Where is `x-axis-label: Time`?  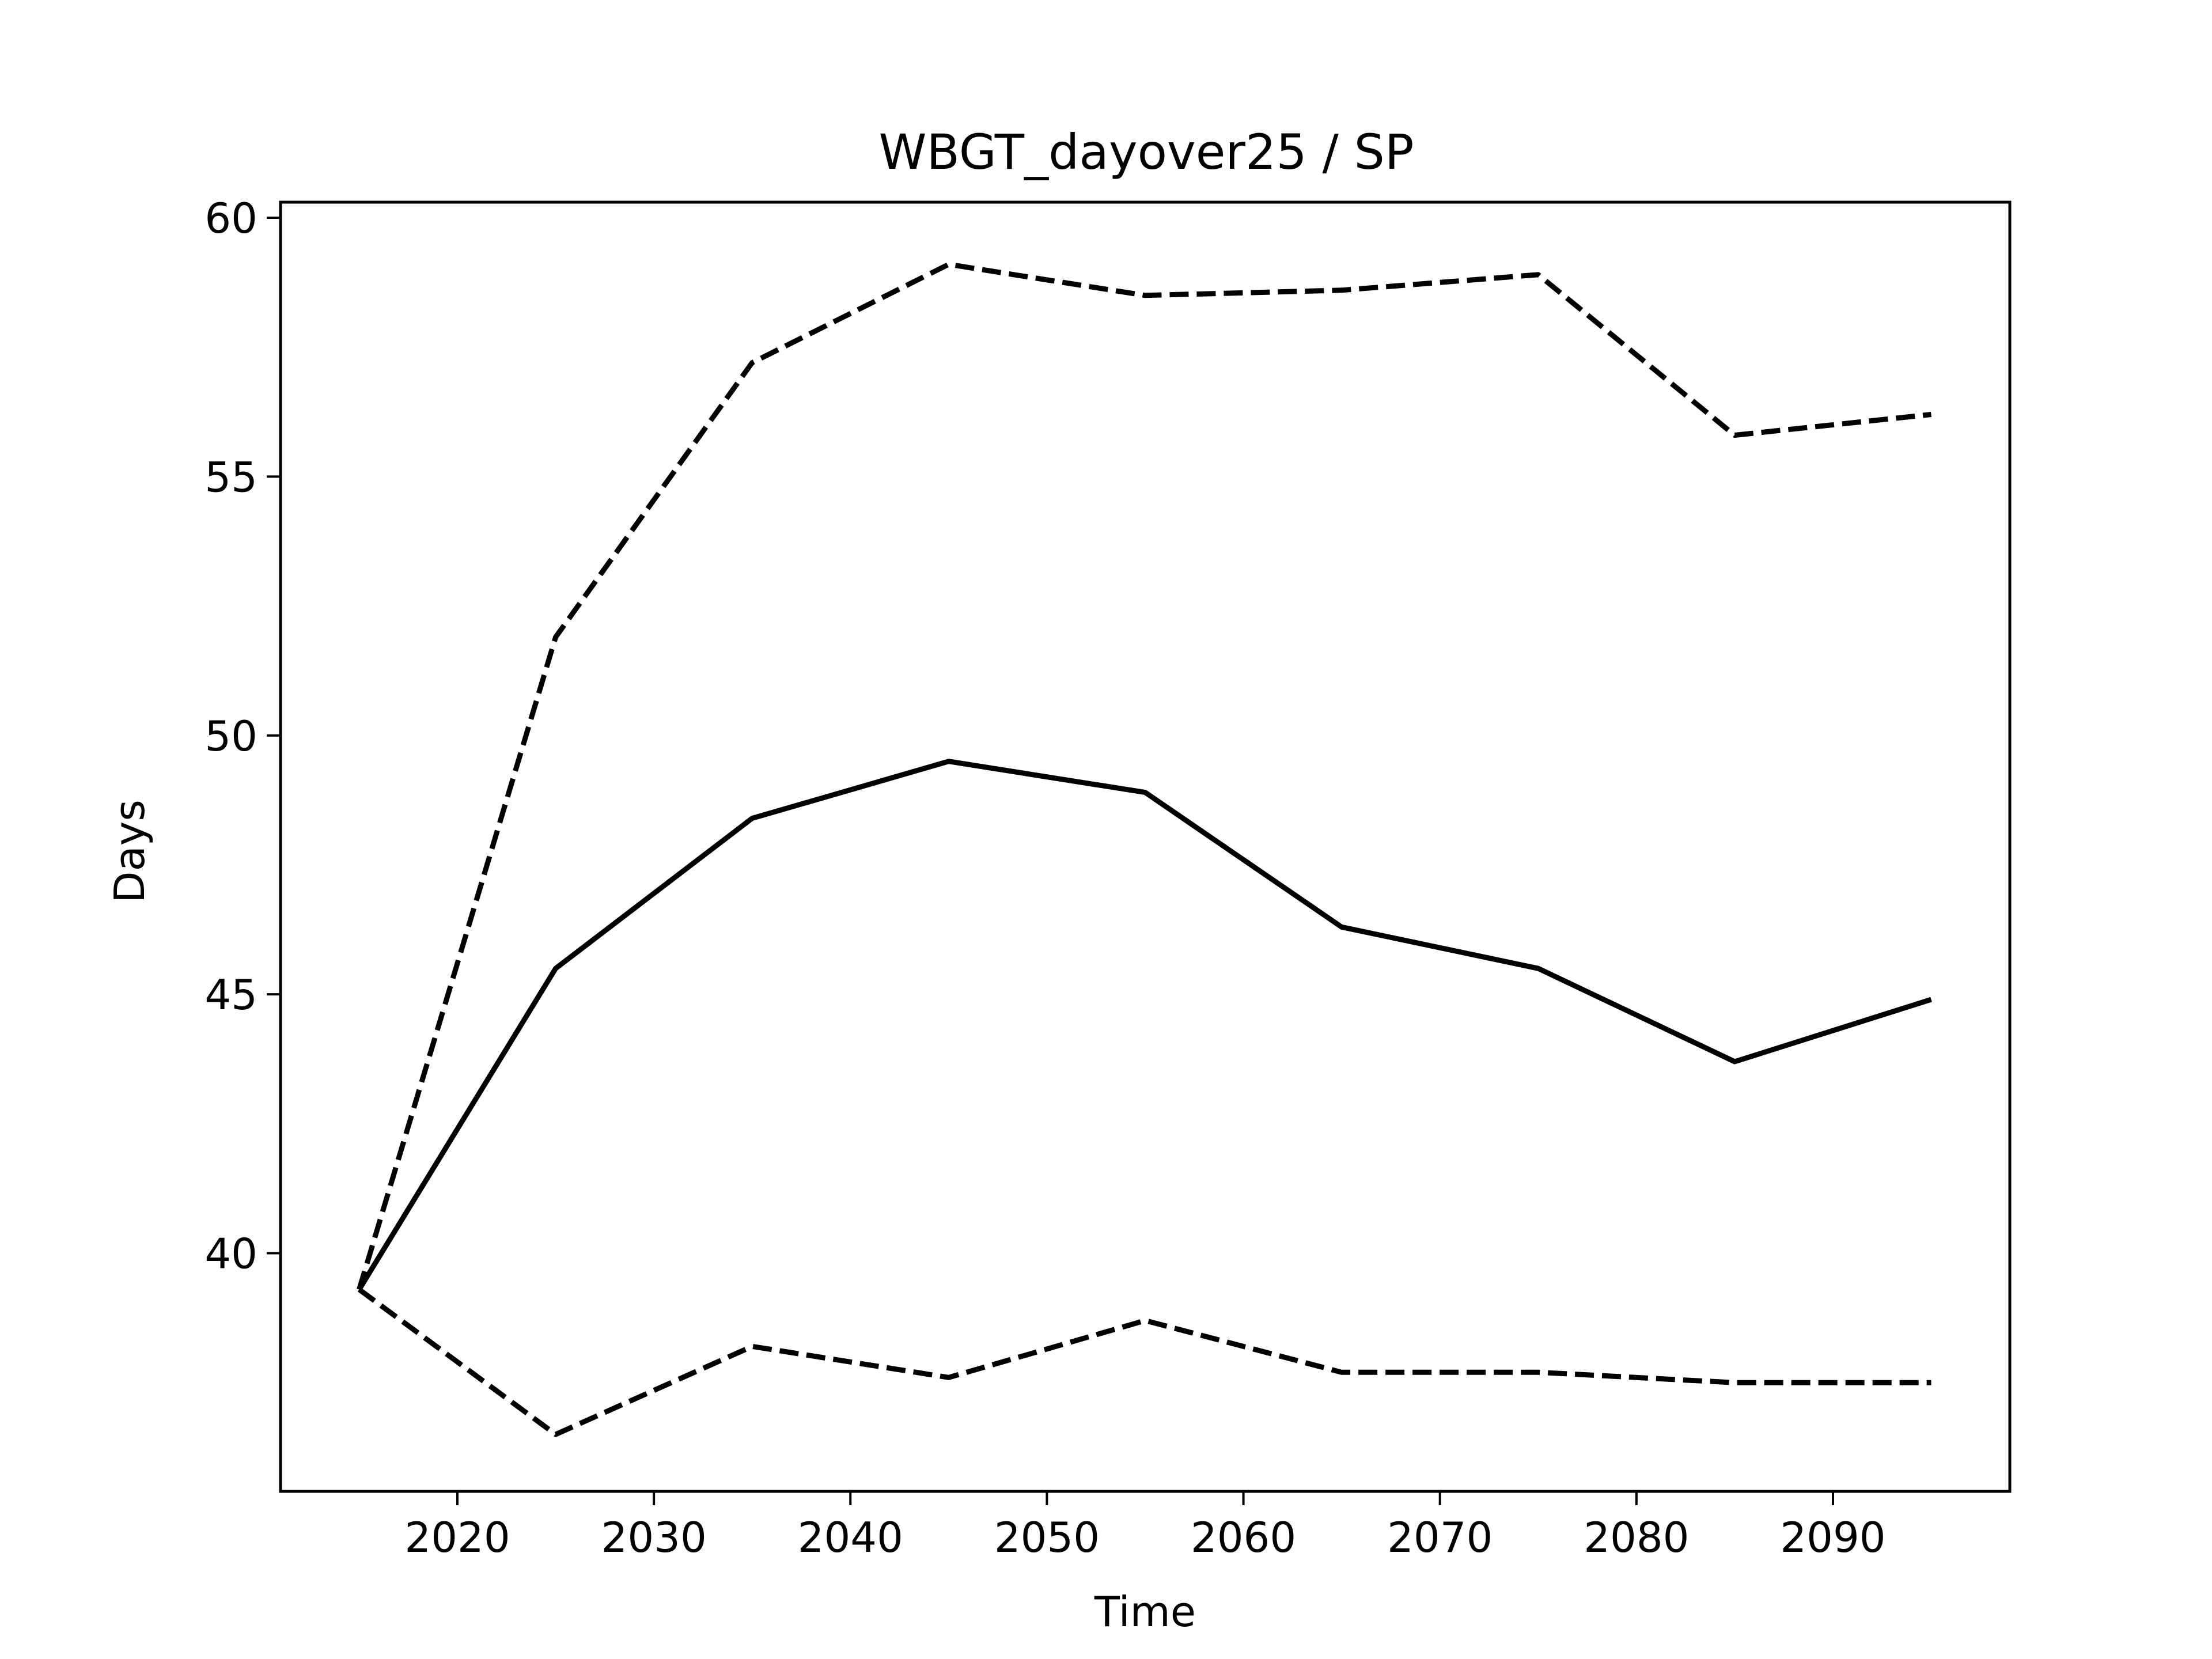 x-axis-label: Time is located at coordinates (1145, 1612).